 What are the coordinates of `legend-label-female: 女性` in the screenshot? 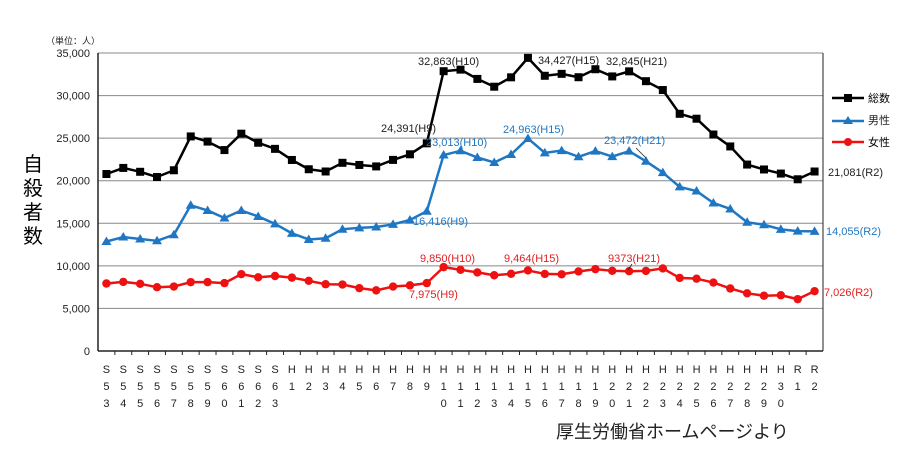 It's located at (879, 142).